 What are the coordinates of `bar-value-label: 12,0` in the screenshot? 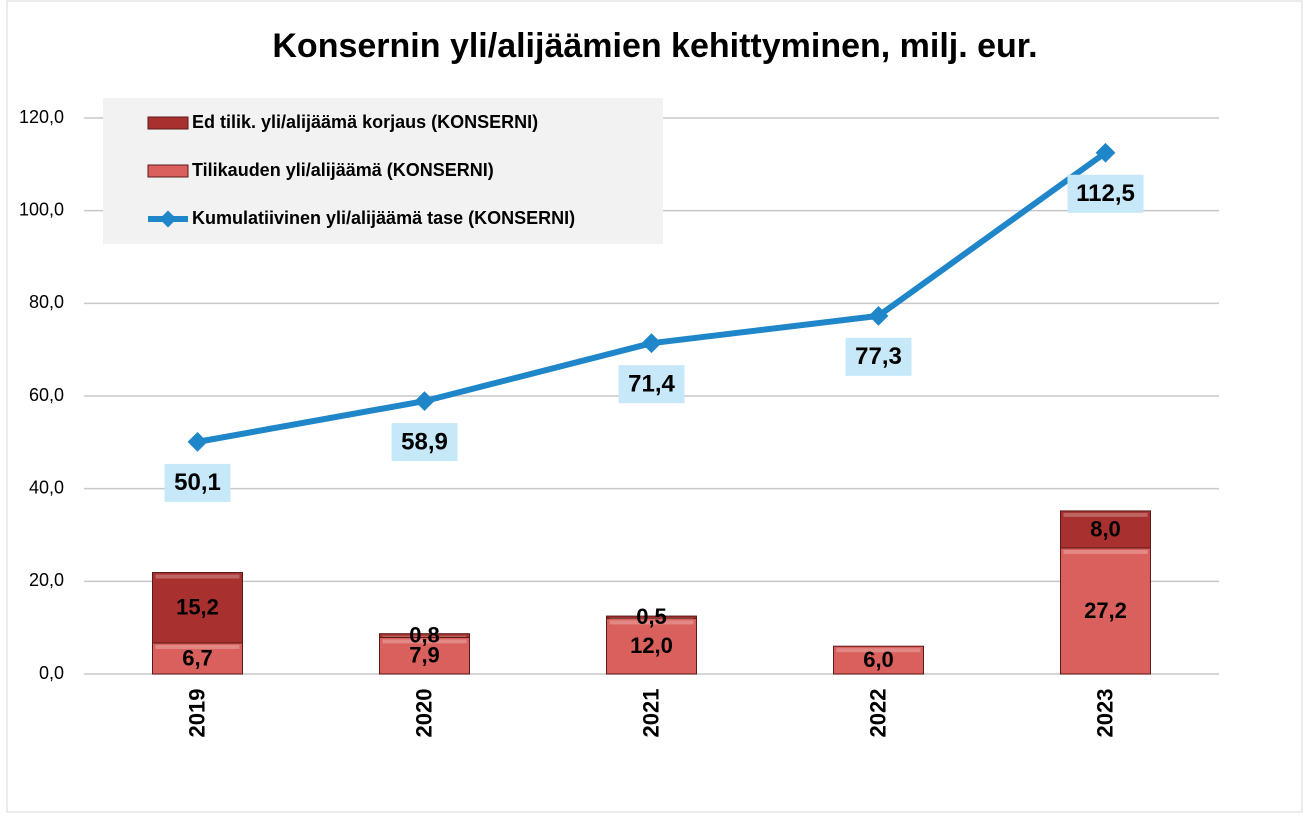 It's located at (651, 645).